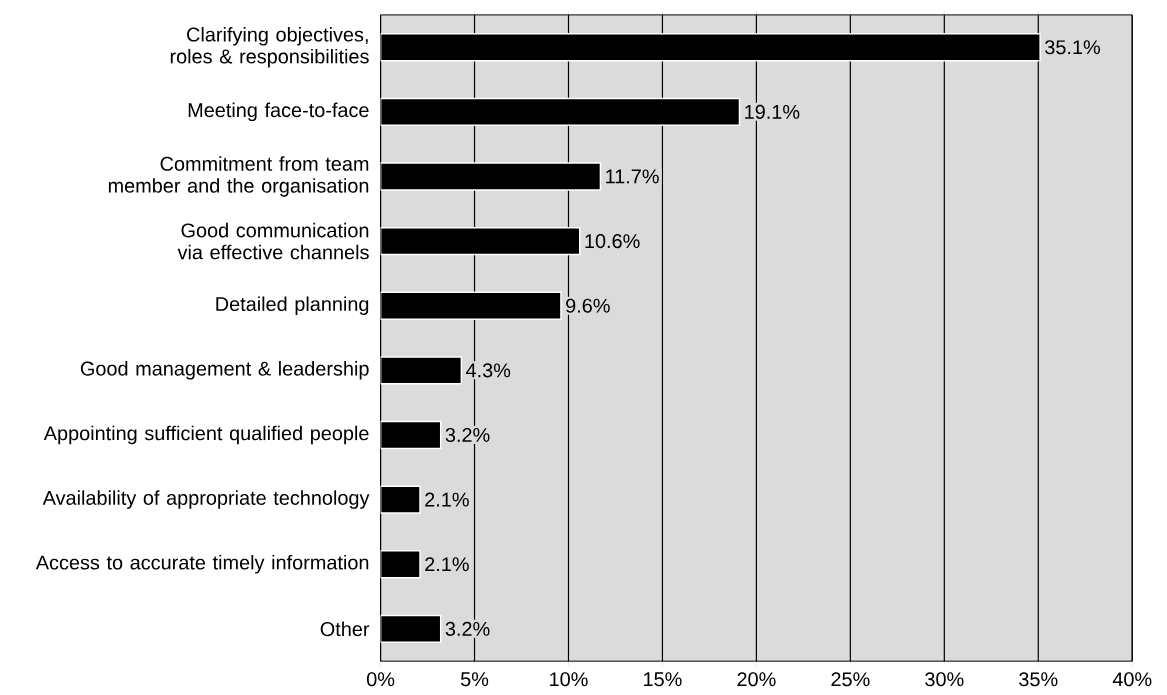 This screenshot has height=695, width=1167. Describe the element at coordinates (588, 305) in the screenshot. I see `data-label: 9.6%` at that location.